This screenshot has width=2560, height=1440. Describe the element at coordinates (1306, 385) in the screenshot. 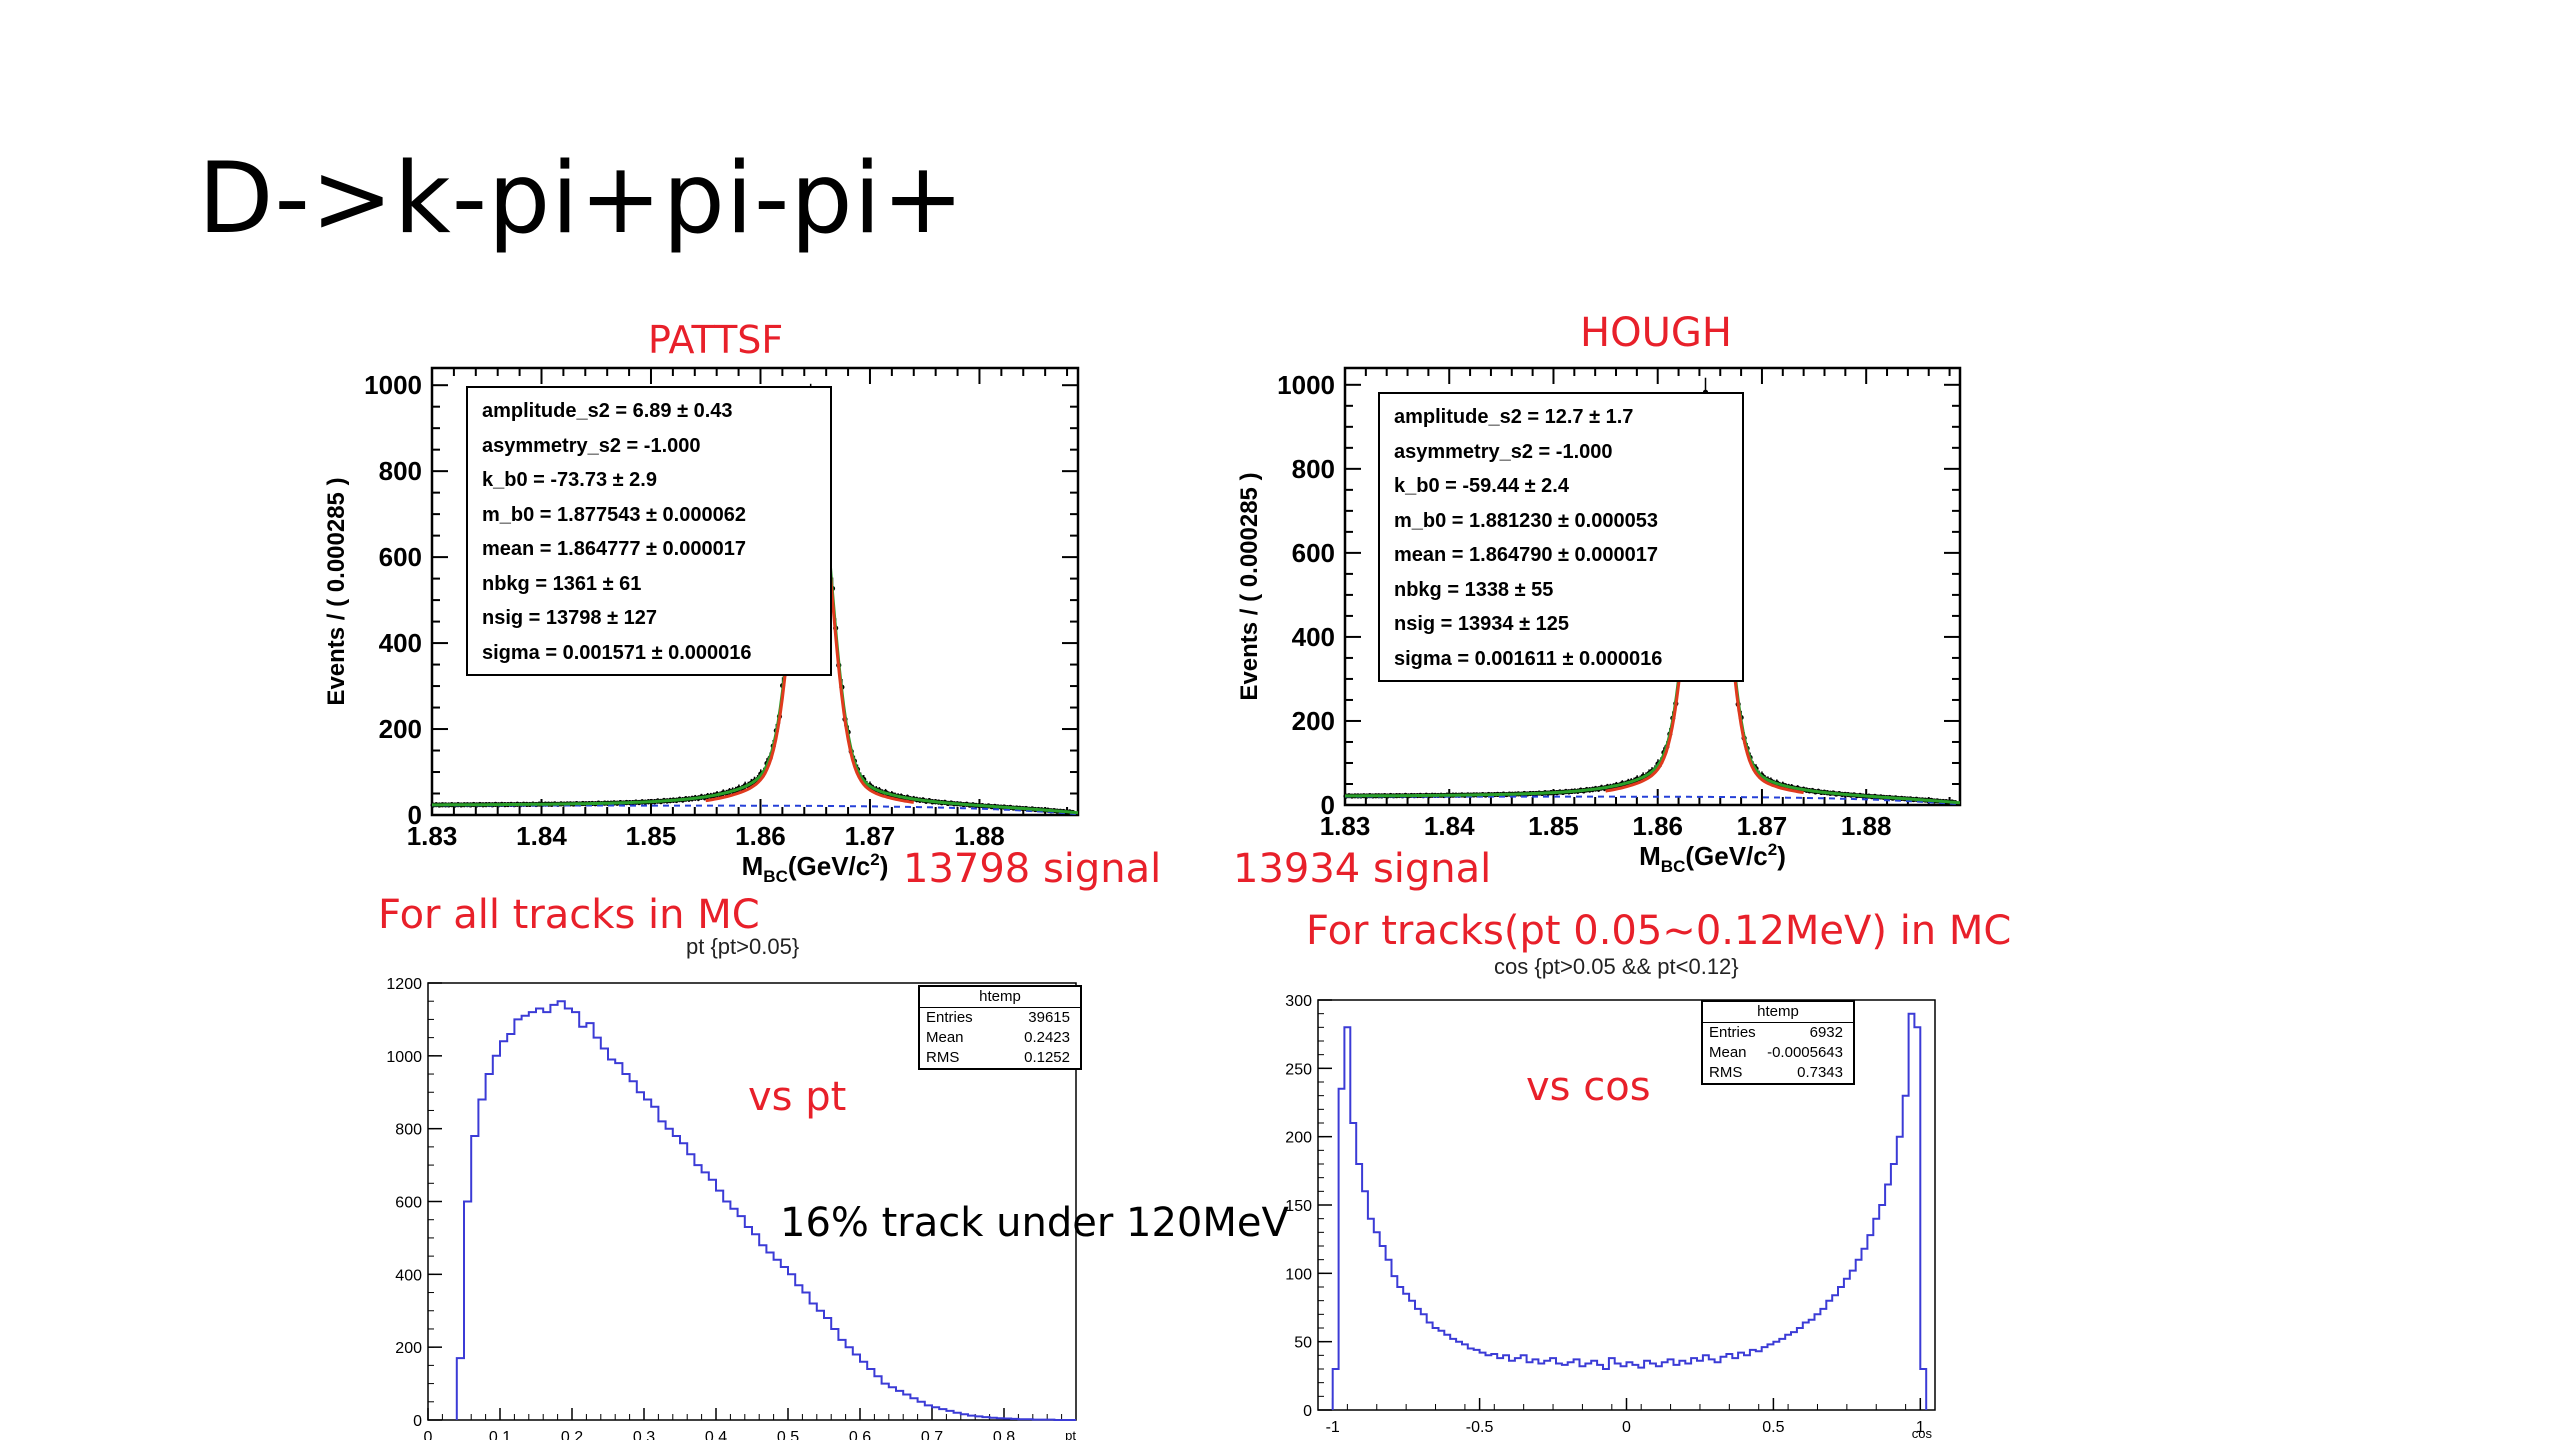

I see `y-tick-label: 1000` at that location.